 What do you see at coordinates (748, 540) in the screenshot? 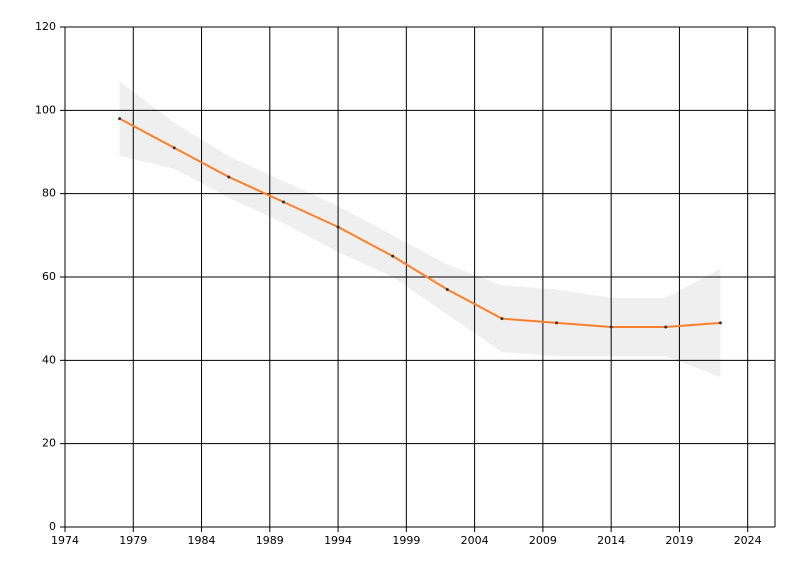
I see `x-tick-label: 2024` at bounding box center [748, 540].